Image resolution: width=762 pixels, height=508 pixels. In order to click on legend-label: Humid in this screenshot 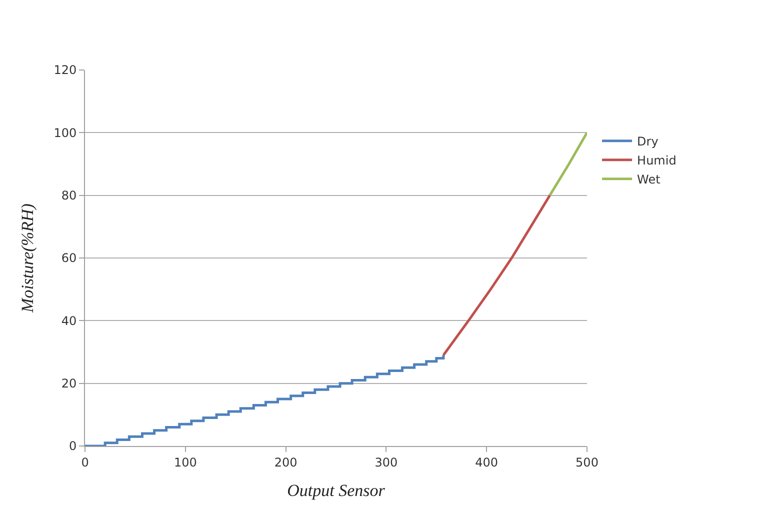, I will do `click(656, 161)`.